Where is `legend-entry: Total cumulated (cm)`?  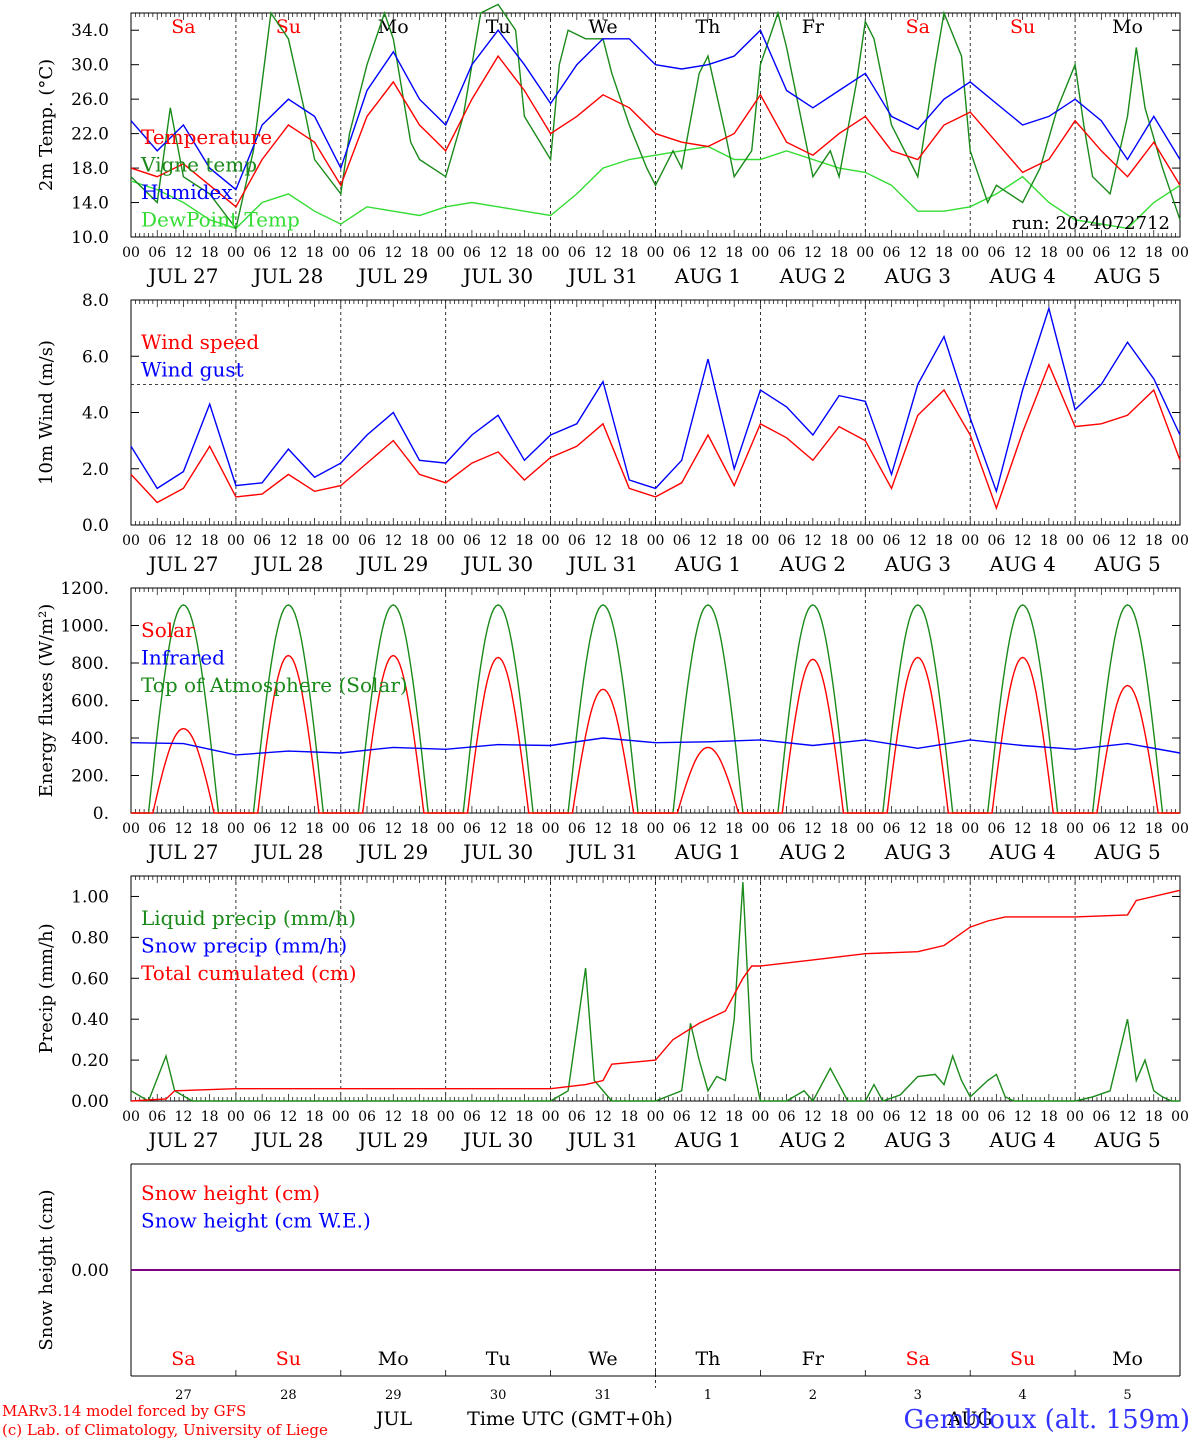 legend-entry: Total cumulated (cm) is located at coordinates (249, 973).